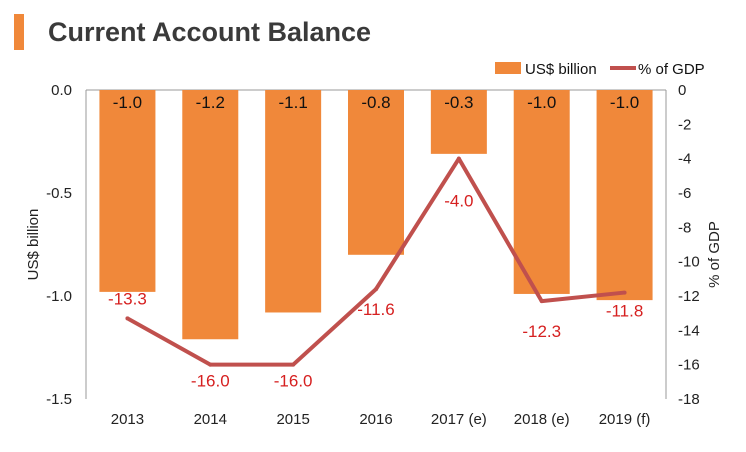 The width and height of the screenshot is (746, 452). Describe the element at coordinates (561, 69) in the screenshot. I see `legend-label-bar: US$ billion` at that location.